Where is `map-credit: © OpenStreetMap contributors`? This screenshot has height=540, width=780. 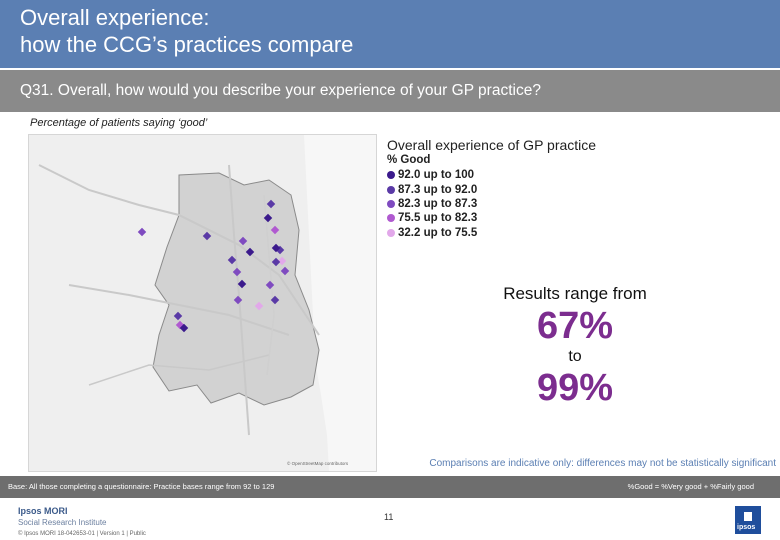
map-credit: © OpenStreetMap contributors is located at coordinates (318, 463).